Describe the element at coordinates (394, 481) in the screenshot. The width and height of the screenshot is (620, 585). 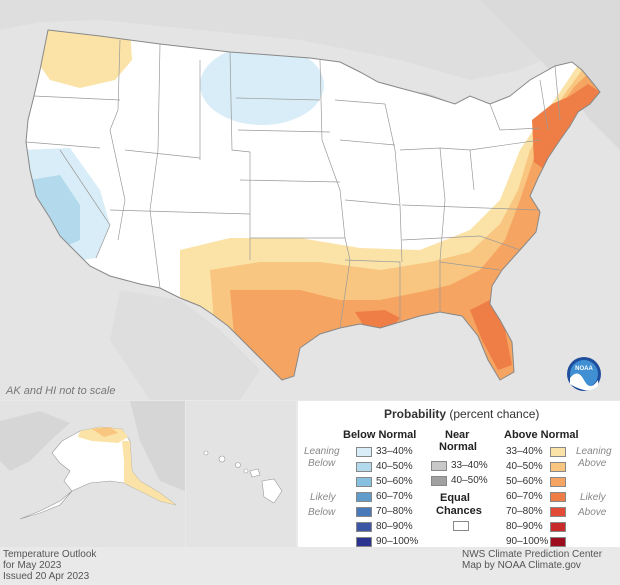
I see `below-normal-label: 50–60%` at that location.